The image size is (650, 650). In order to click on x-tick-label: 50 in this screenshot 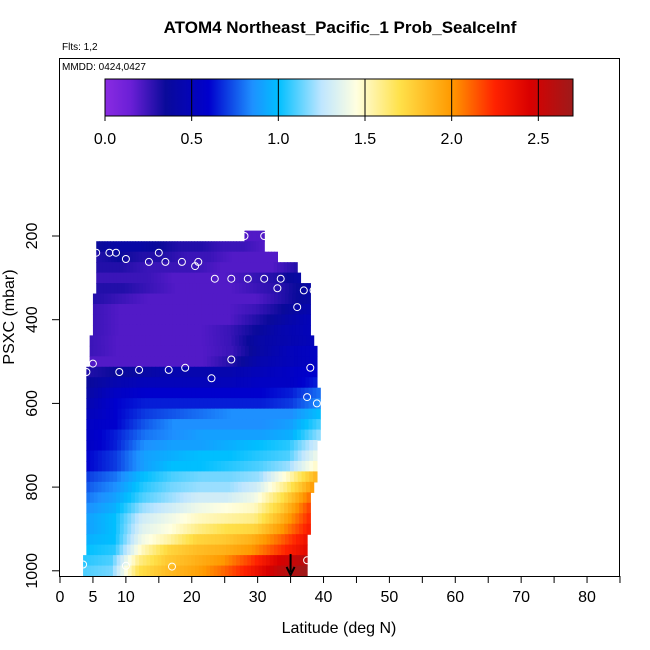, I will do `click(390, 597)`.